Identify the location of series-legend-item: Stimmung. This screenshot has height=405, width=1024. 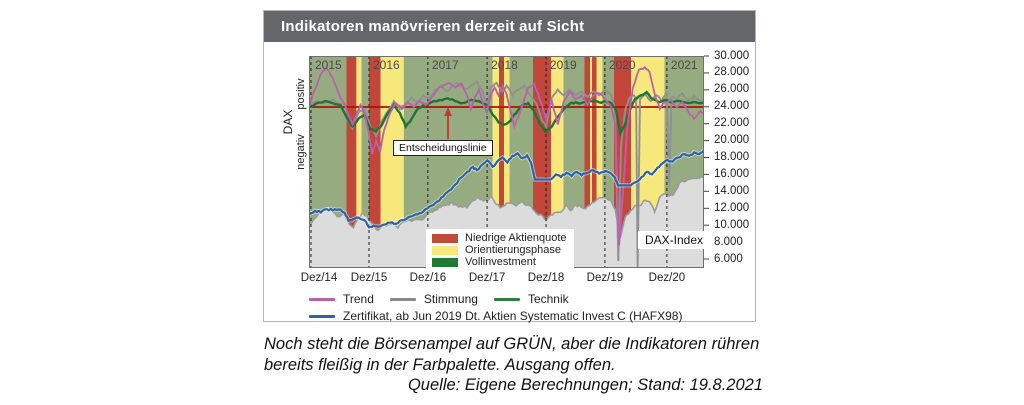
(433, 299).